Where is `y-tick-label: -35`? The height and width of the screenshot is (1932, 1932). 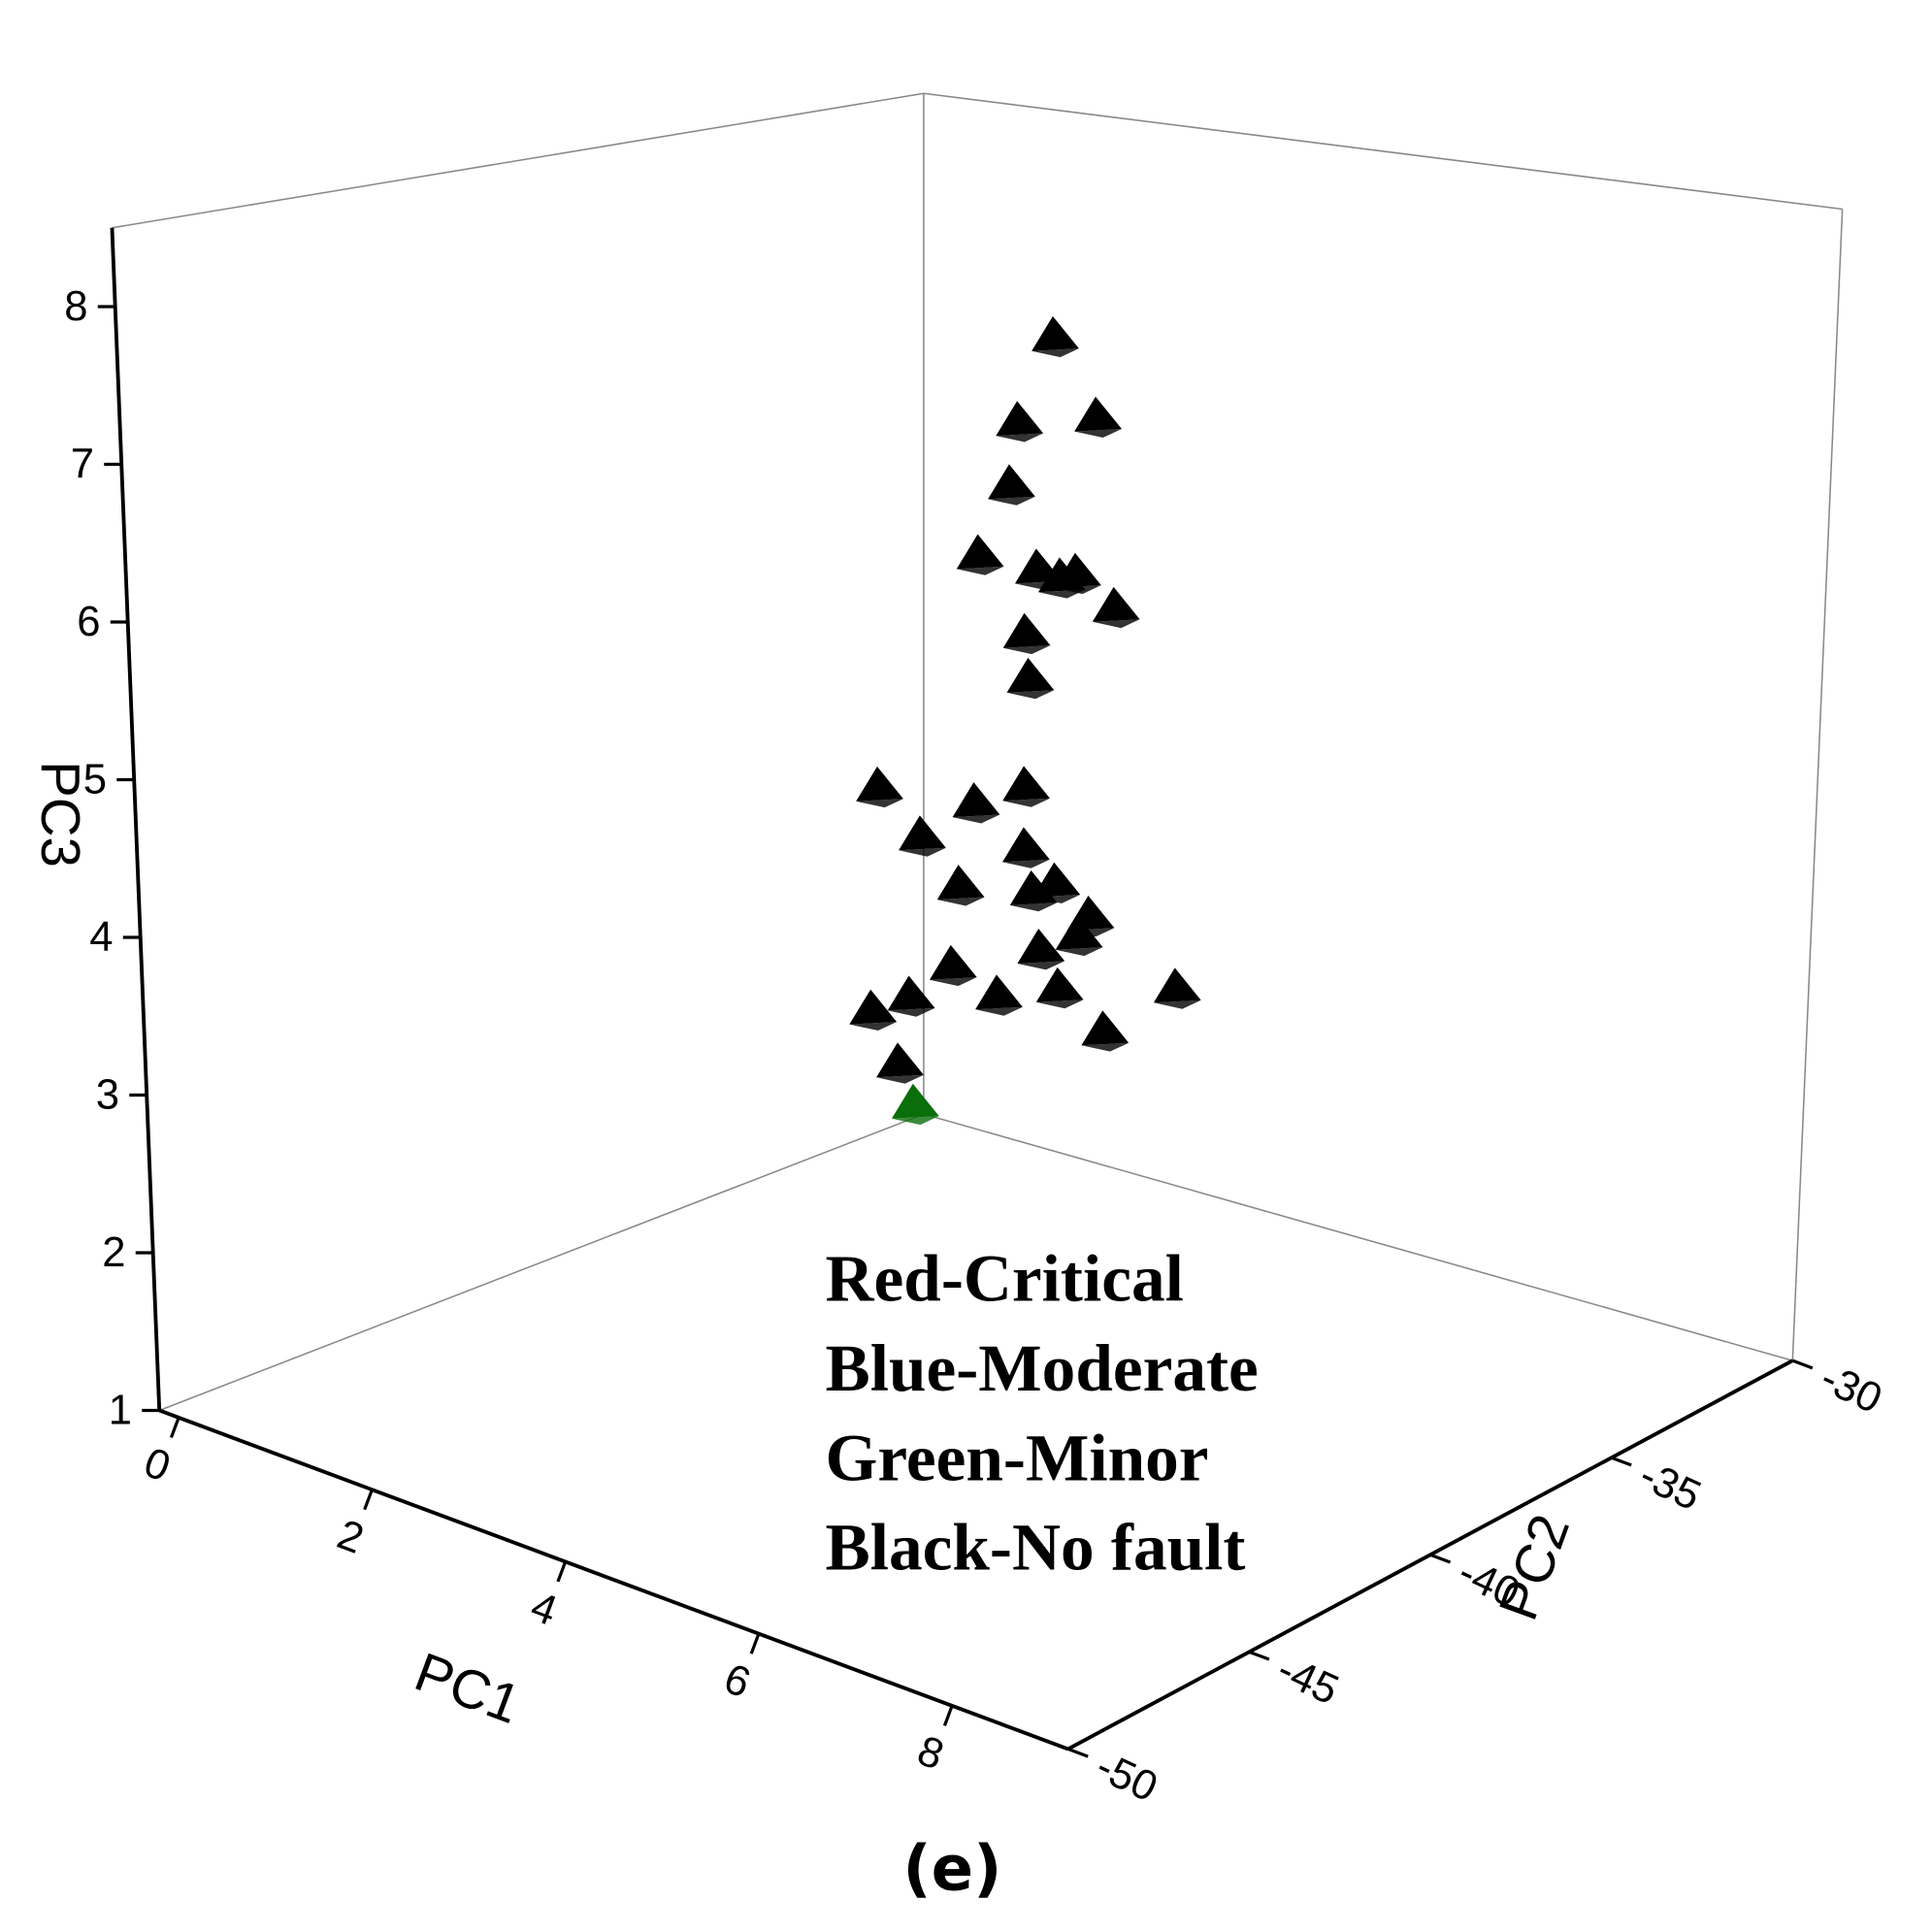
y-tick-label: -35 is located at coordinates (1669, 1486).